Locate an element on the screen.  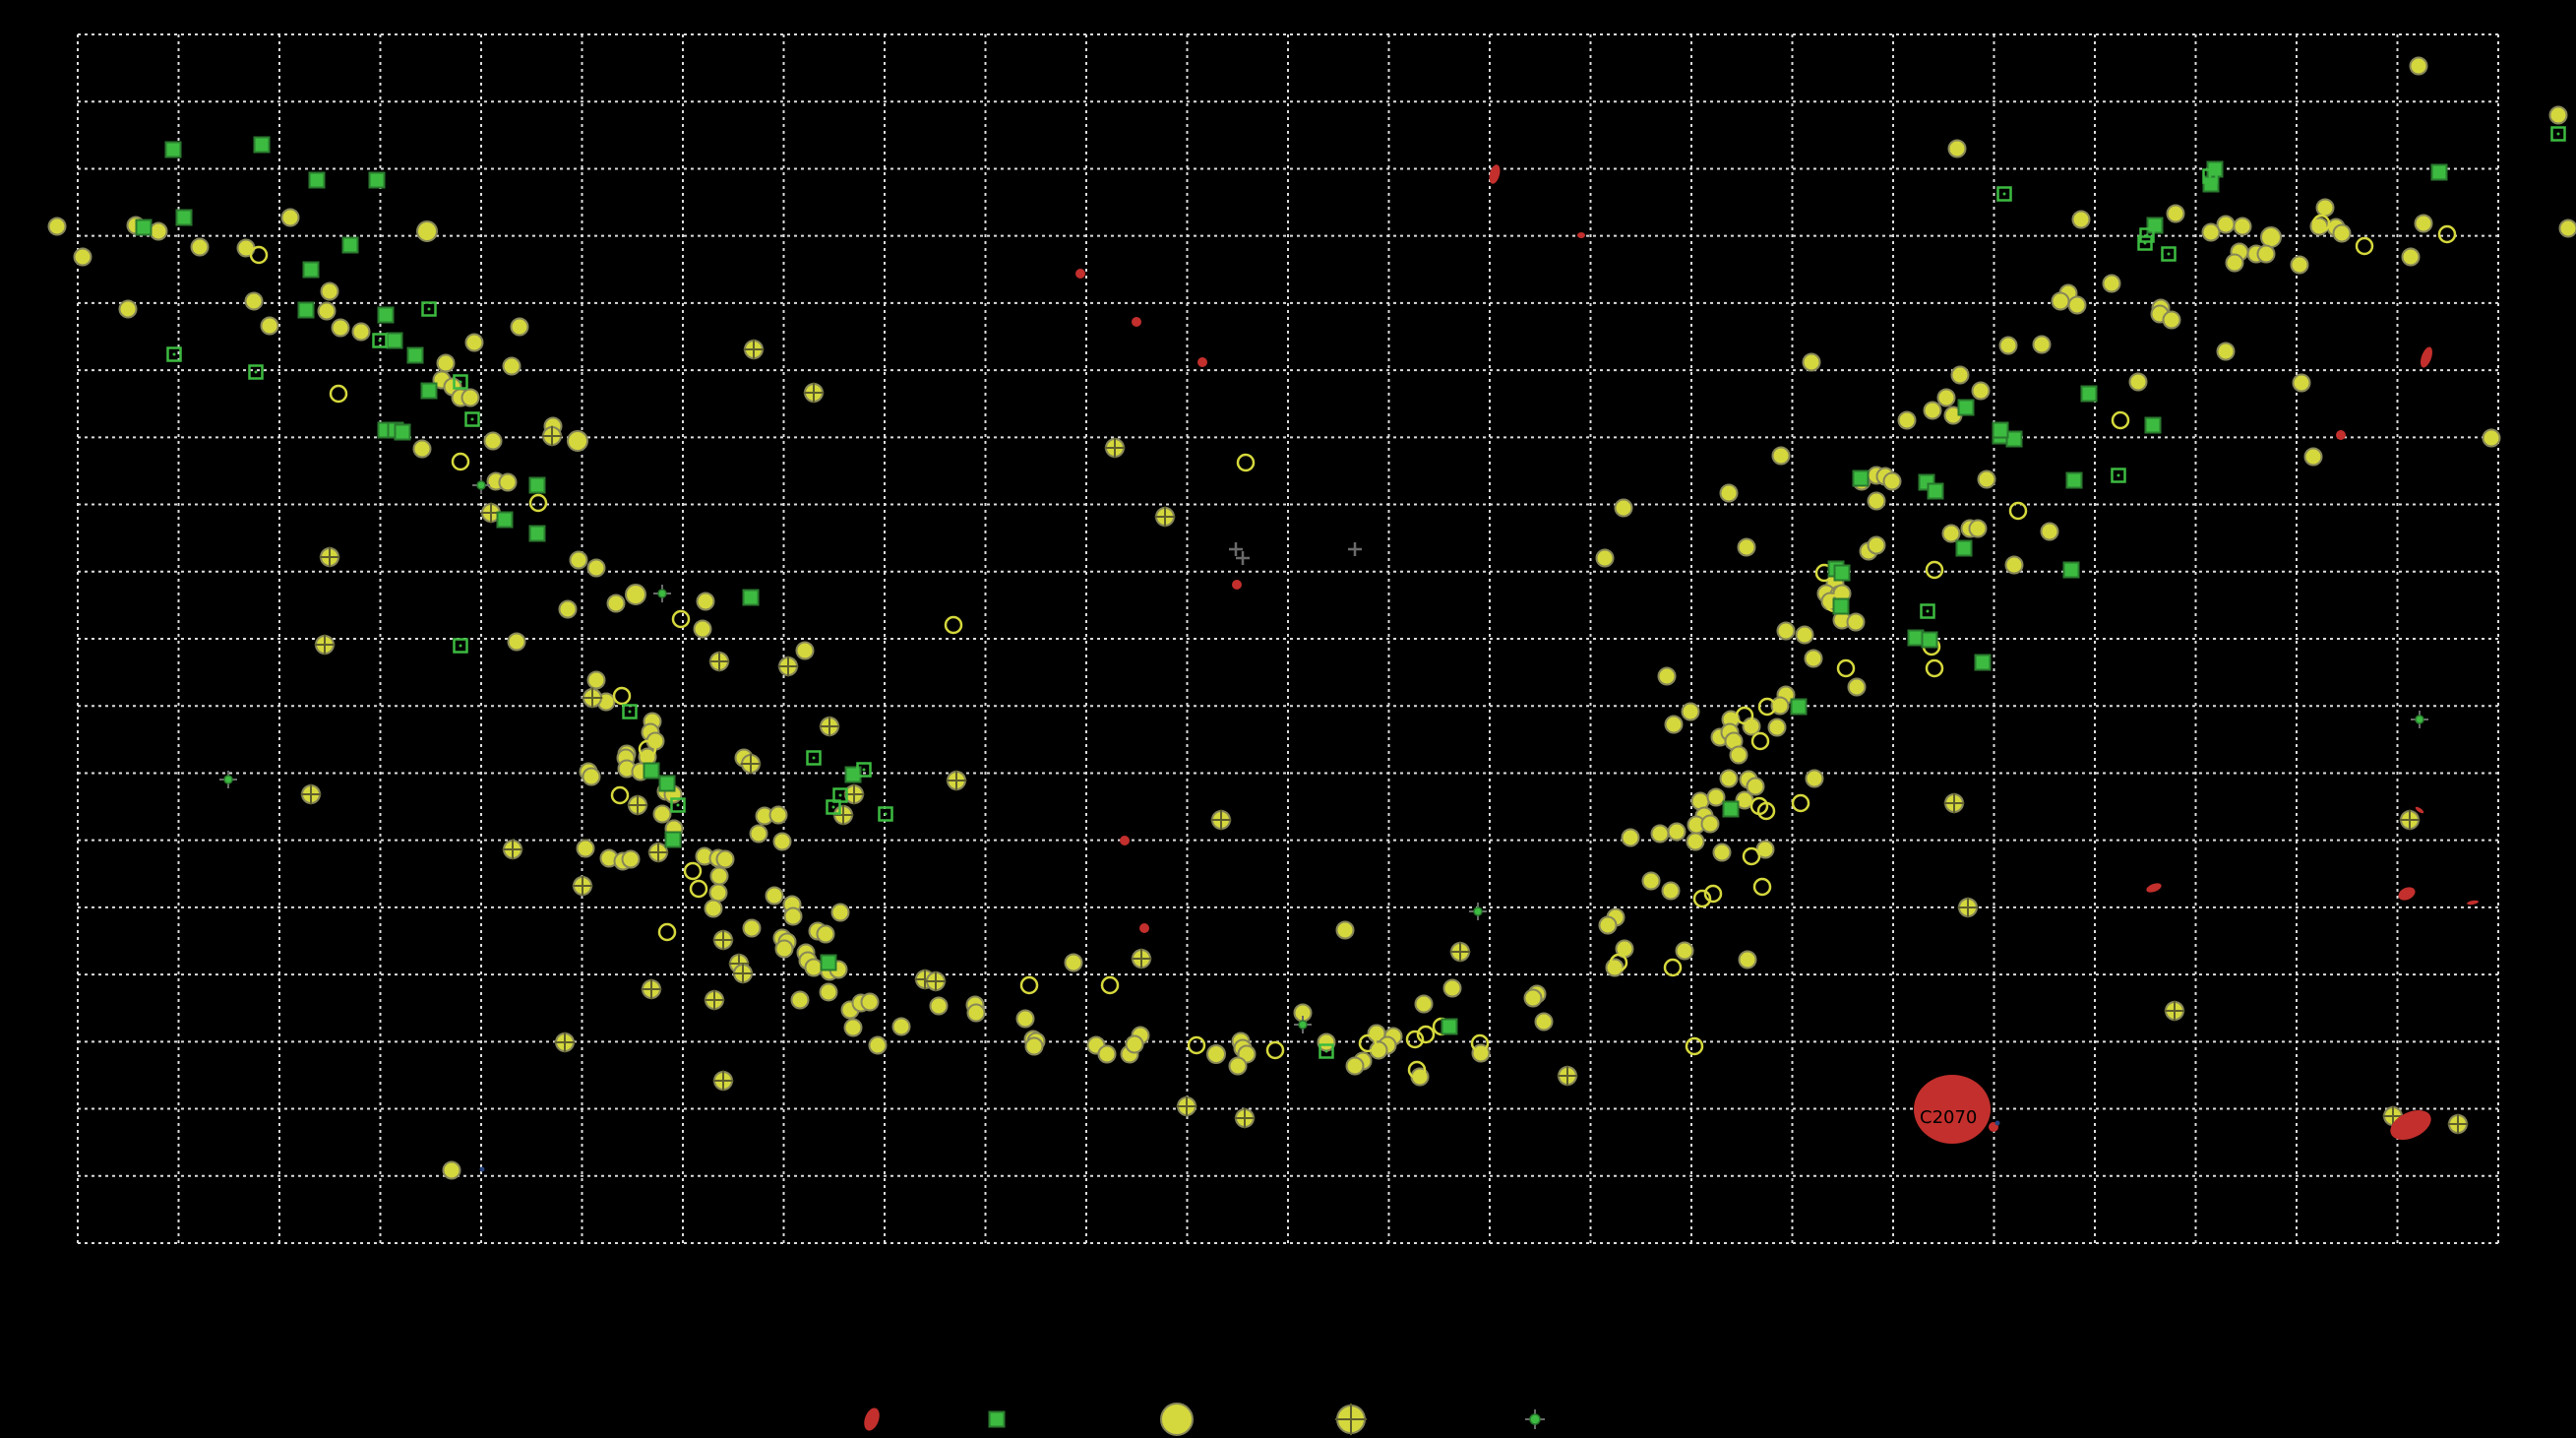
series-gray-faint-cross is located at coordinates (1295, 553).